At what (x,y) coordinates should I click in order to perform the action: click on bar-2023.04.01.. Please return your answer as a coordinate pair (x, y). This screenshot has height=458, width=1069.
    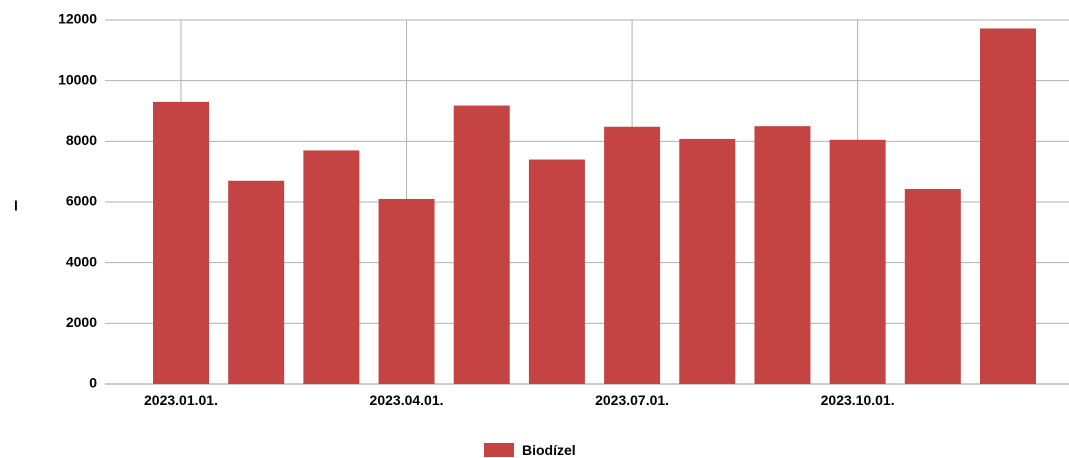
    Looking at the image, I should click on (406, 291).